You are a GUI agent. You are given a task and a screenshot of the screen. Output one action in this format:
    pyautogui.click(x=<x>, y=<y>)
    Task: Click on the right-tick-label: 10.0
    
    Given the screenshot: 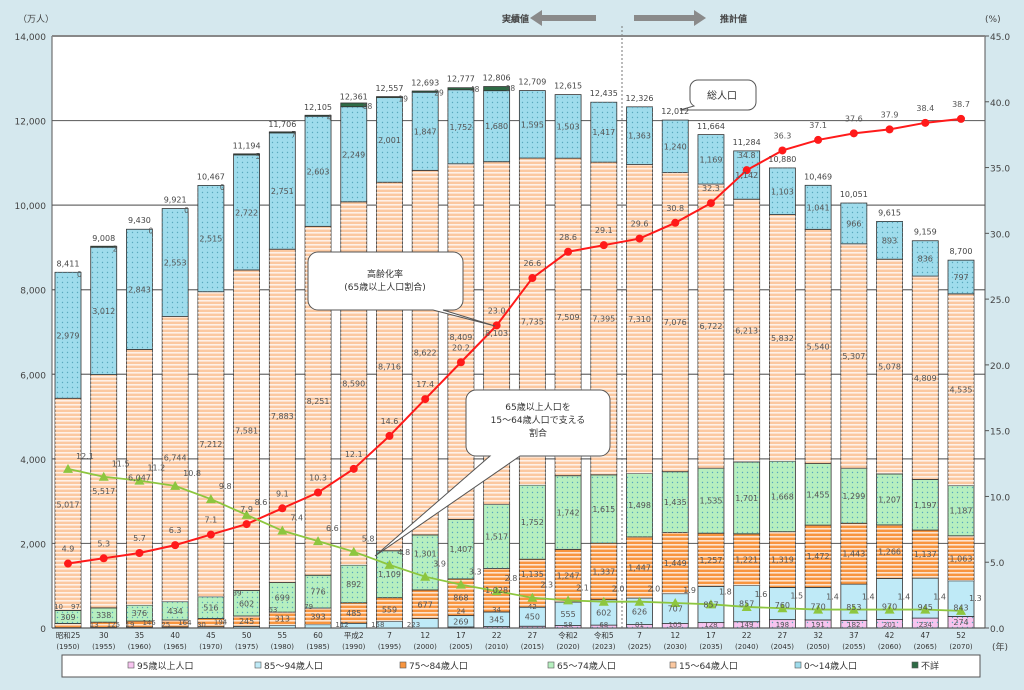 What is the action you would take?
    pyautogui.click(x=1000, y=498)
    